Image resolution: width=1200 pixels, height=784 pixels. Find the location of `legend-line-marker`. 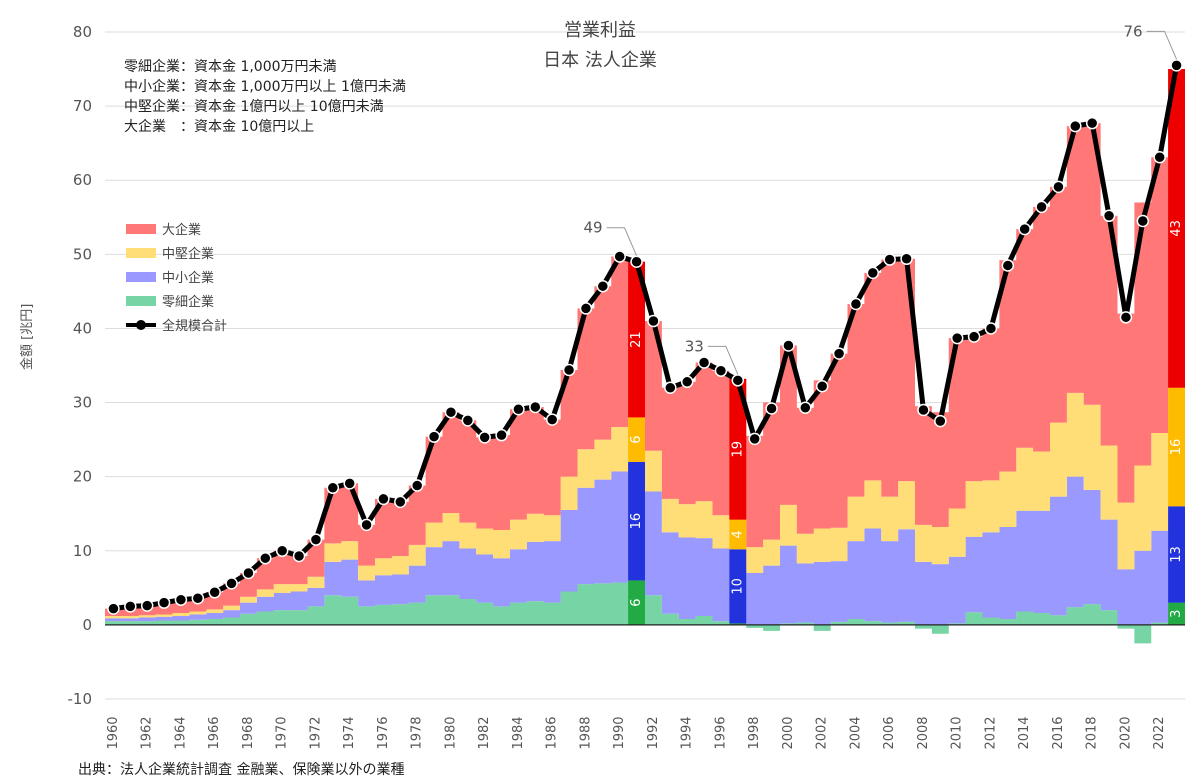

legend-line-marker is located at coordinates (141, 324).